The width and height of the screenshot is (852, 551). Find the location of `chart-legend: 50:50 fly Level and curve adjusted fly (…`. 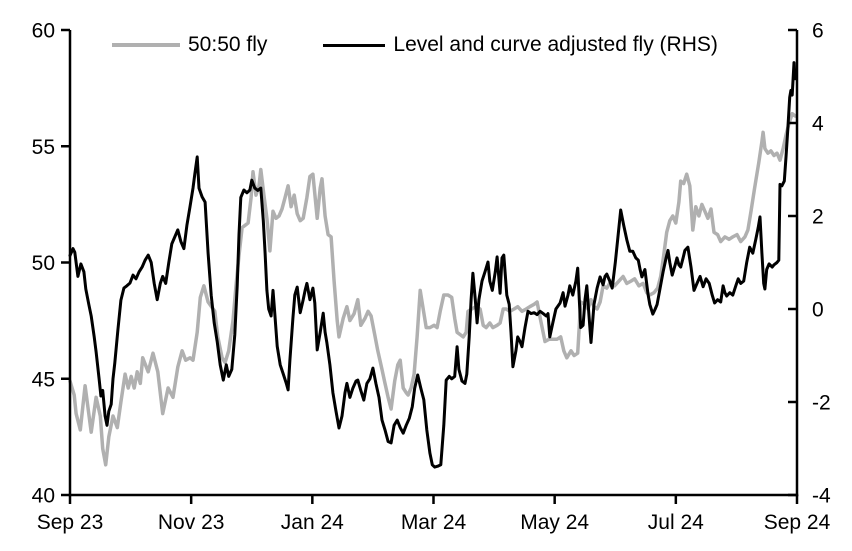

chart-legend: 50:50 fly Level and curve adjusted fly (… is located at coordinates (415, 45).